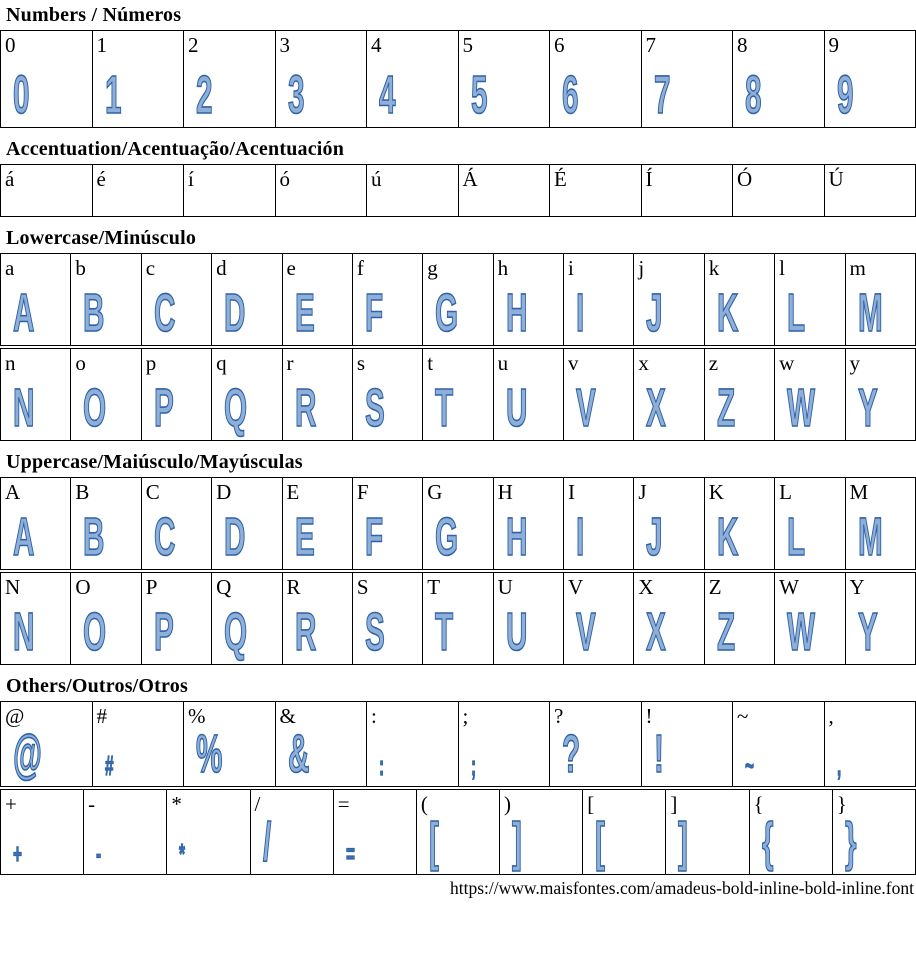  What do you see at coordinates (18, 854) in the screenshot?
I see `font-glyph-sample: +` at bounding box center [18, 854].